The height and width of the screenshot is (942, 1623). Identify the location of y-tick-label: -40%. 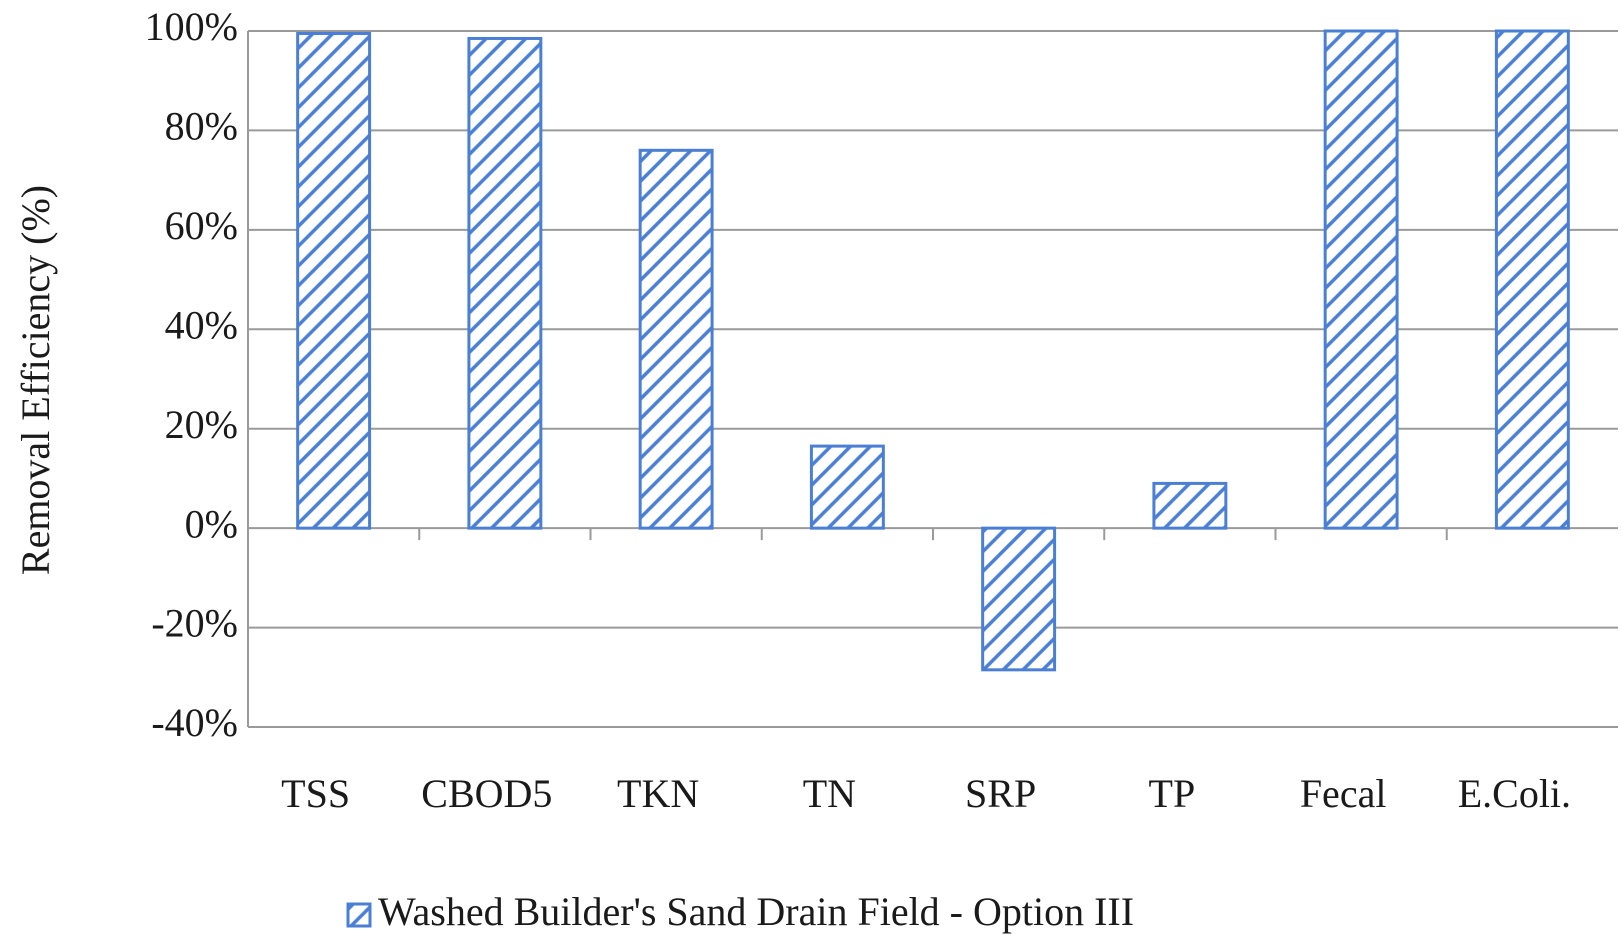
(194, 722).